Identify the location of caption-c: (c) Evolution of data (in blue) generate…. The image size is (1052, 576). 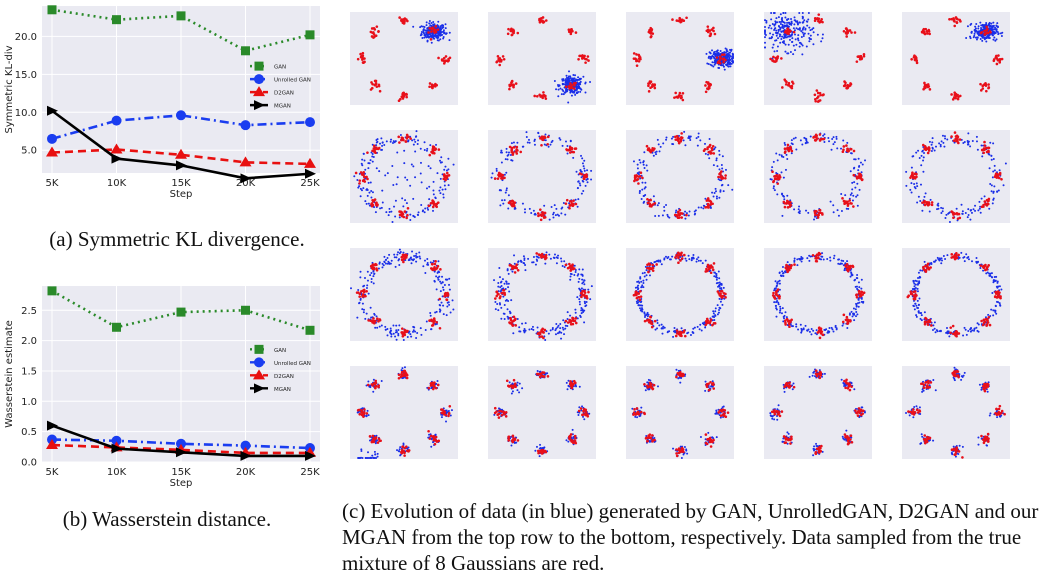
(690, 537).